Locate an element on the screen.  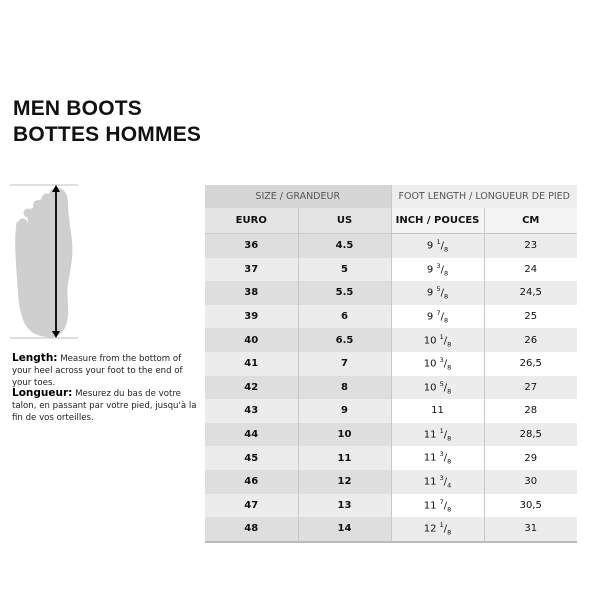
inch-cell: 12 1/8 is located at coordinates (438, 530).